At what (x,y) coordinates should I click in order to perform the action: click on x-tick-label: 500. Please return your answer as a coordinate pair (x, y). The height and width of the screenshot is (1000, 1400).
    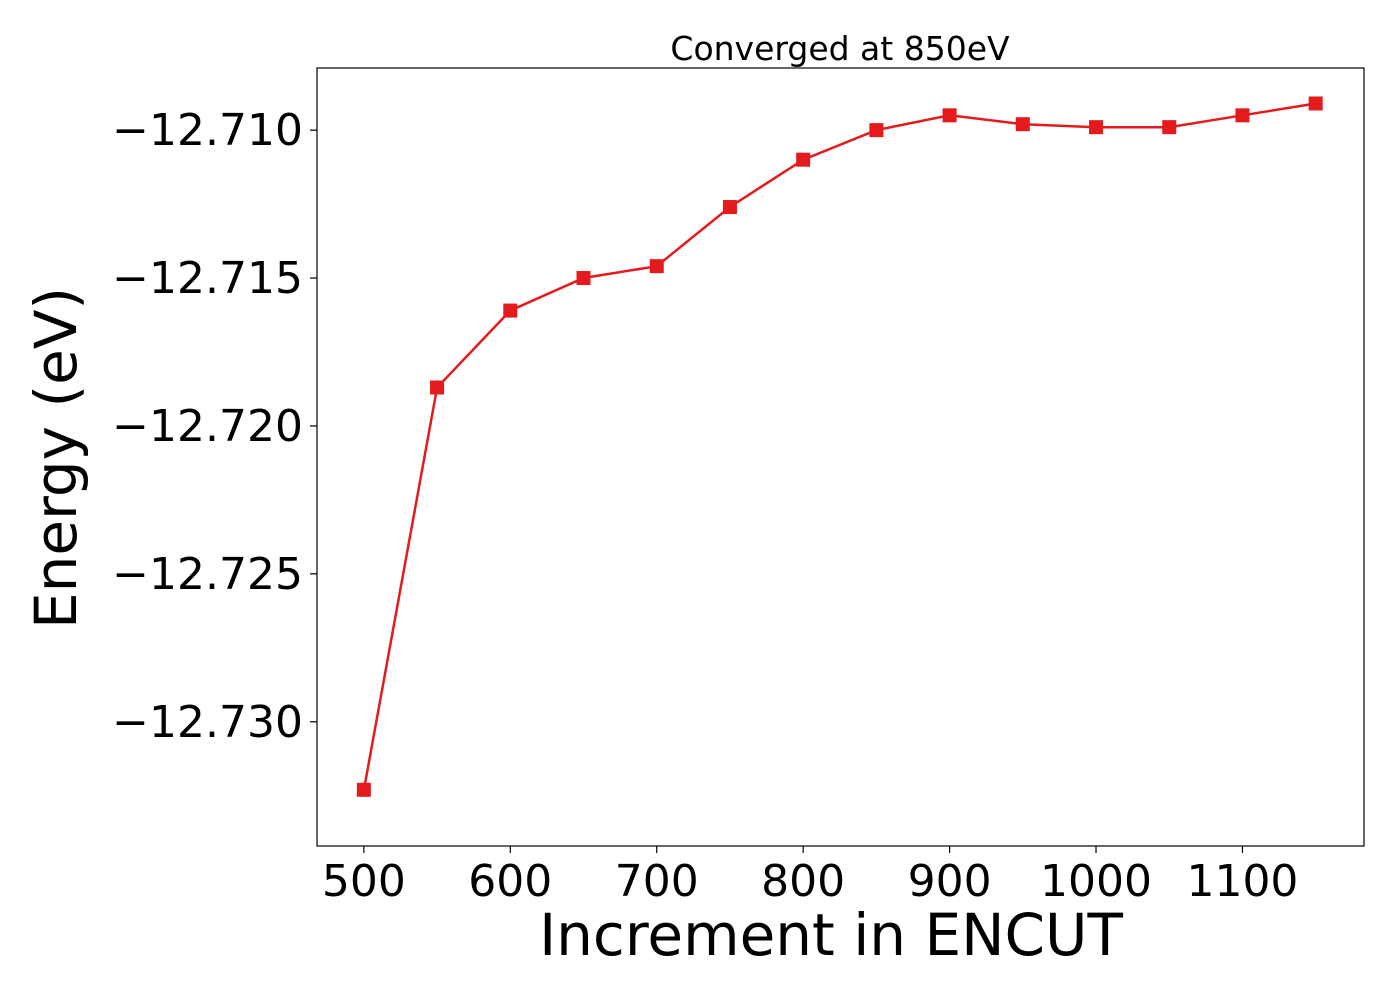
    Looking at the image, I should click on (364, 881).